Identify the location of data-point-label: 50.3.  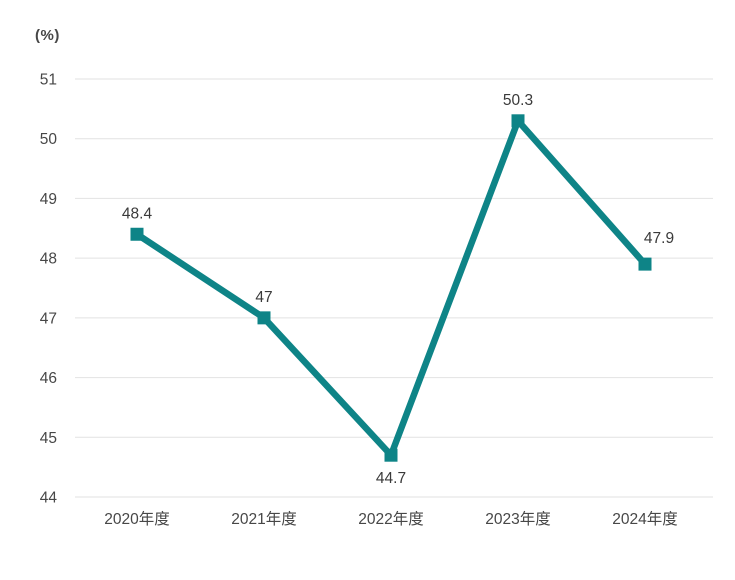
(518, 100).